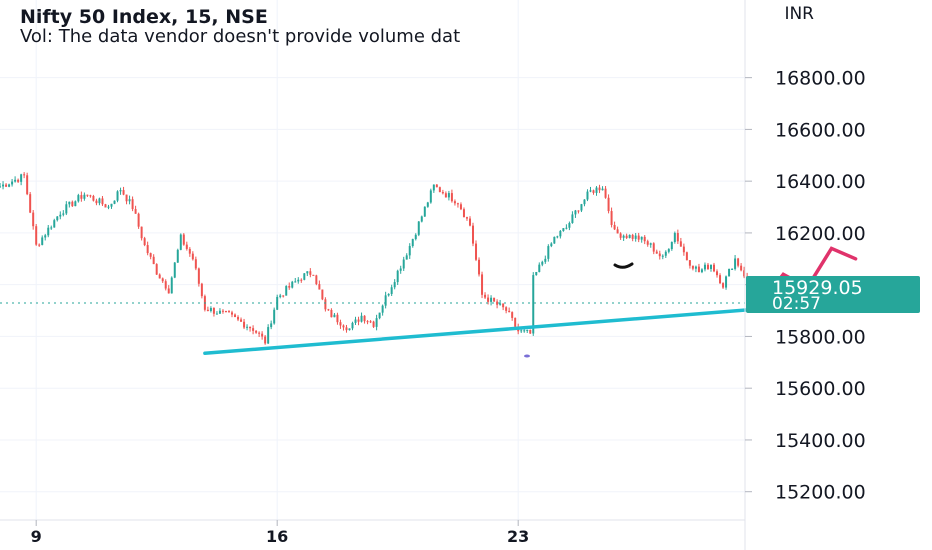 This screenshot has height=550, width=932. What do you see at coordinates (833, 295) in the screenshot?
I see `last-price-tag: 15929.05 02:57` at bounding box center [833, 295].